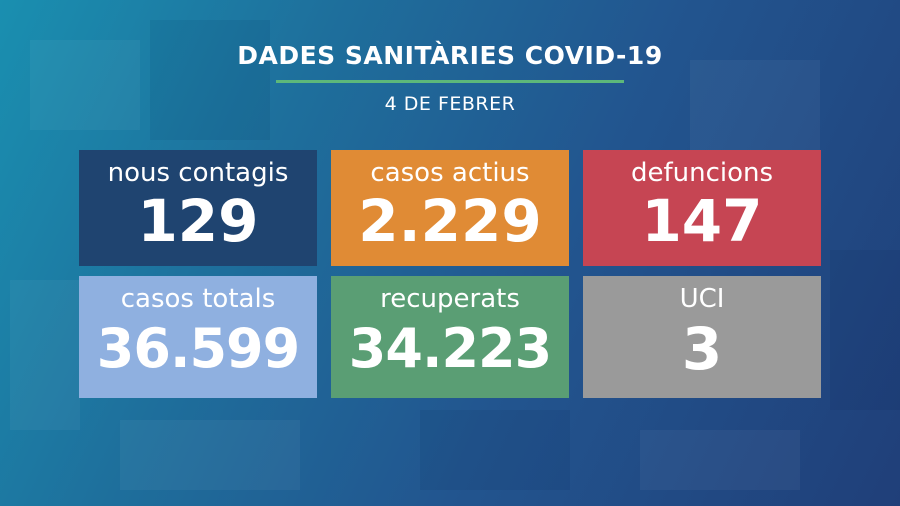 The height and width of the screenshot is (506, 900). What do you see at coordinates (702, 349) in the screenshot?
I see `tile-value: 3` at bounding box center [702, 349].